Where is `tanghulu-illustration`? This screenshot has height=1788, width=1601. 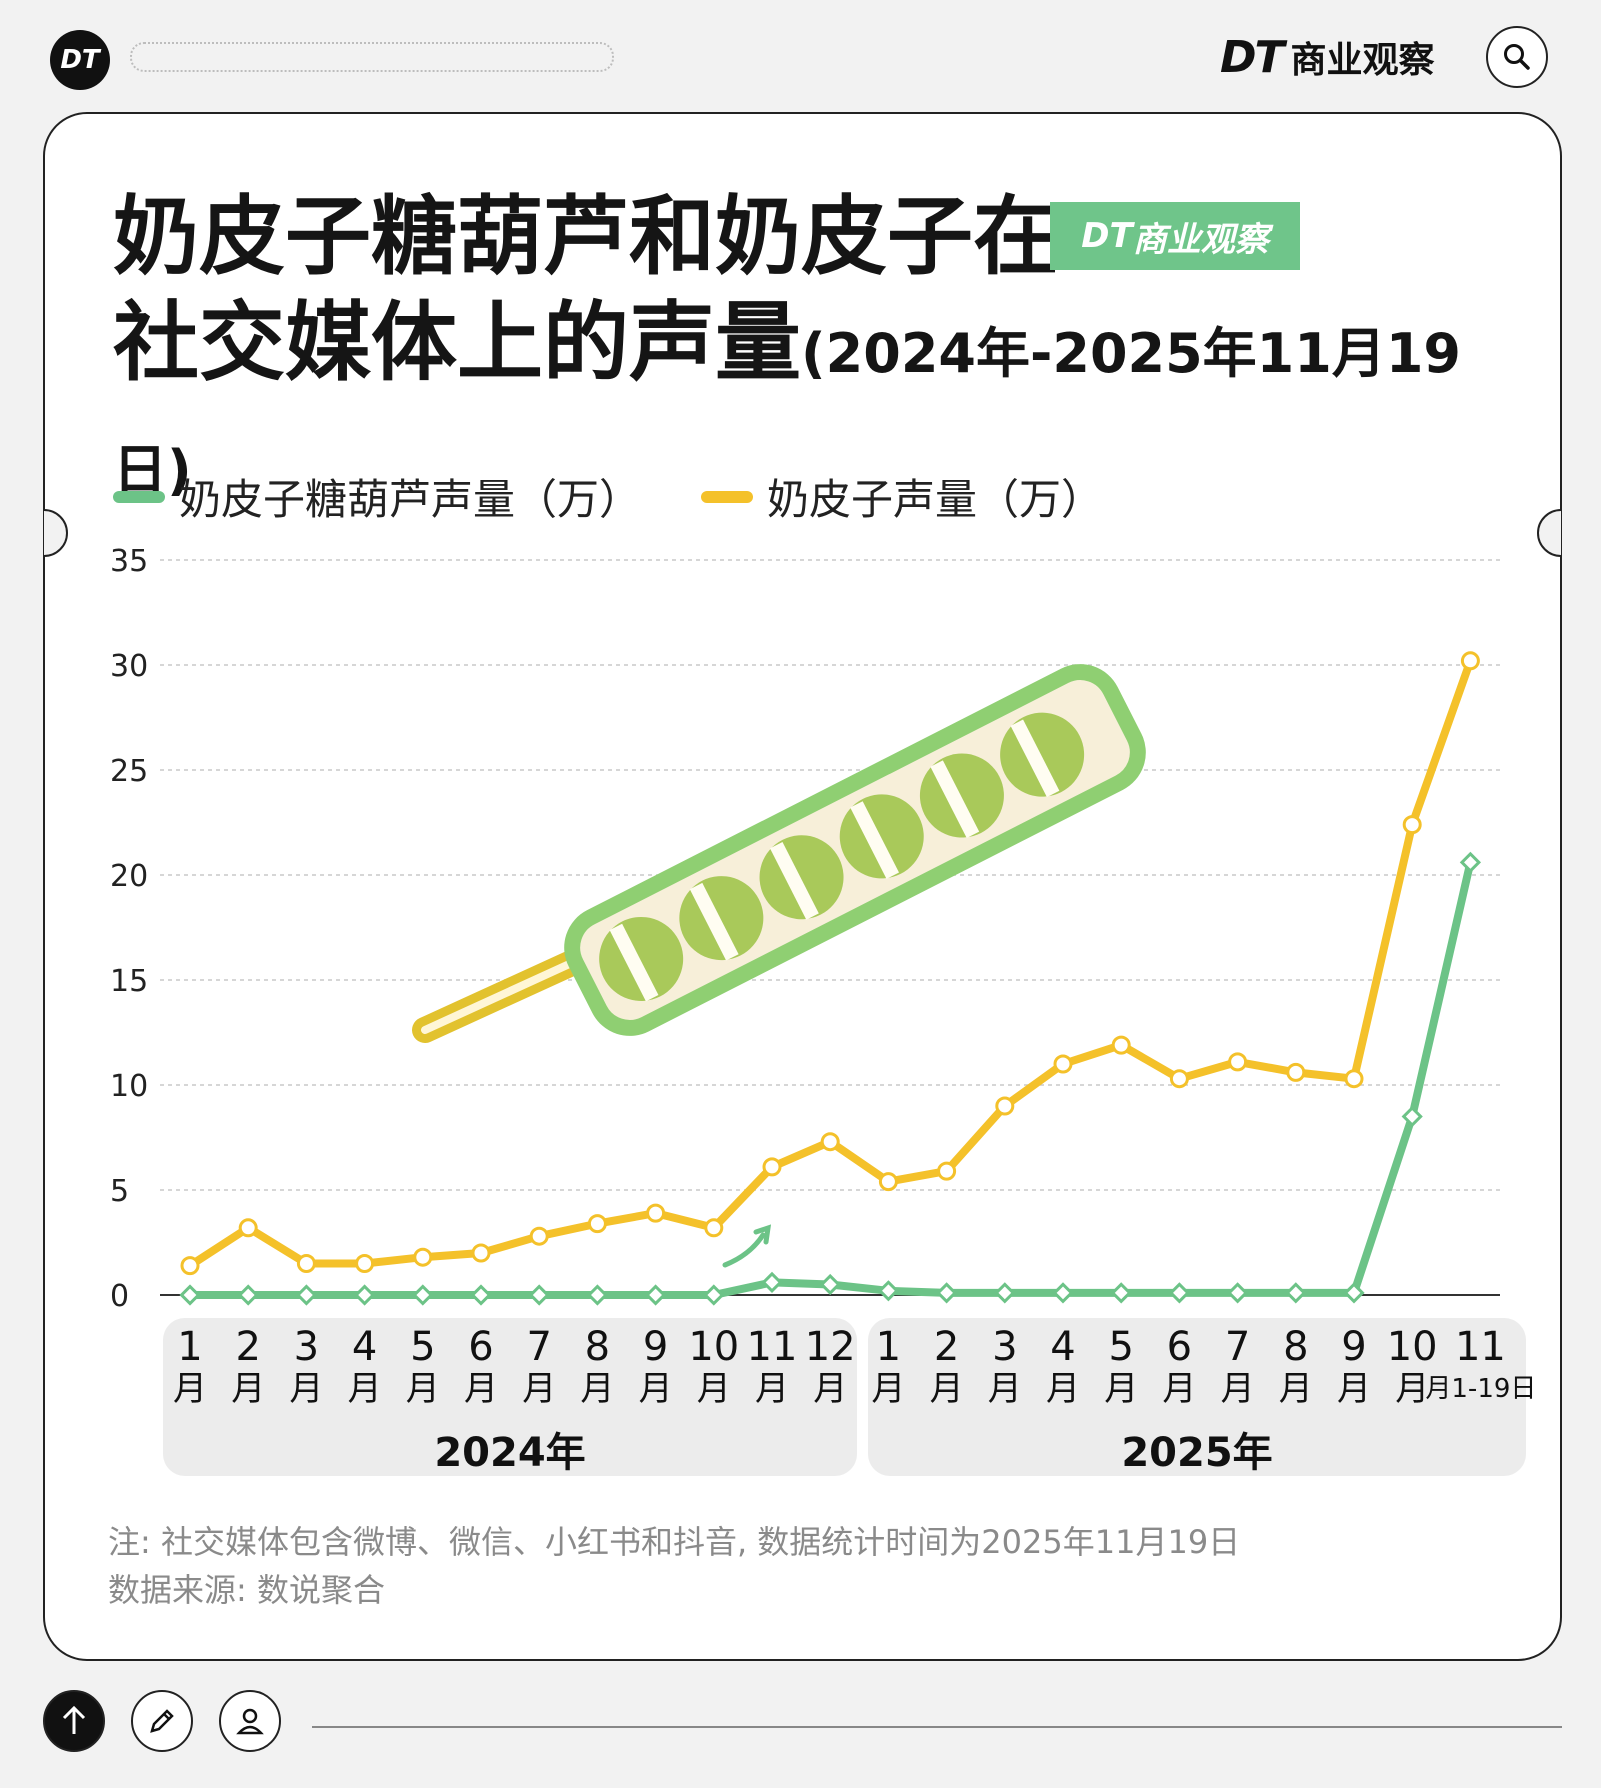
tanghulu-illustration is located at coordinates (779, 853).